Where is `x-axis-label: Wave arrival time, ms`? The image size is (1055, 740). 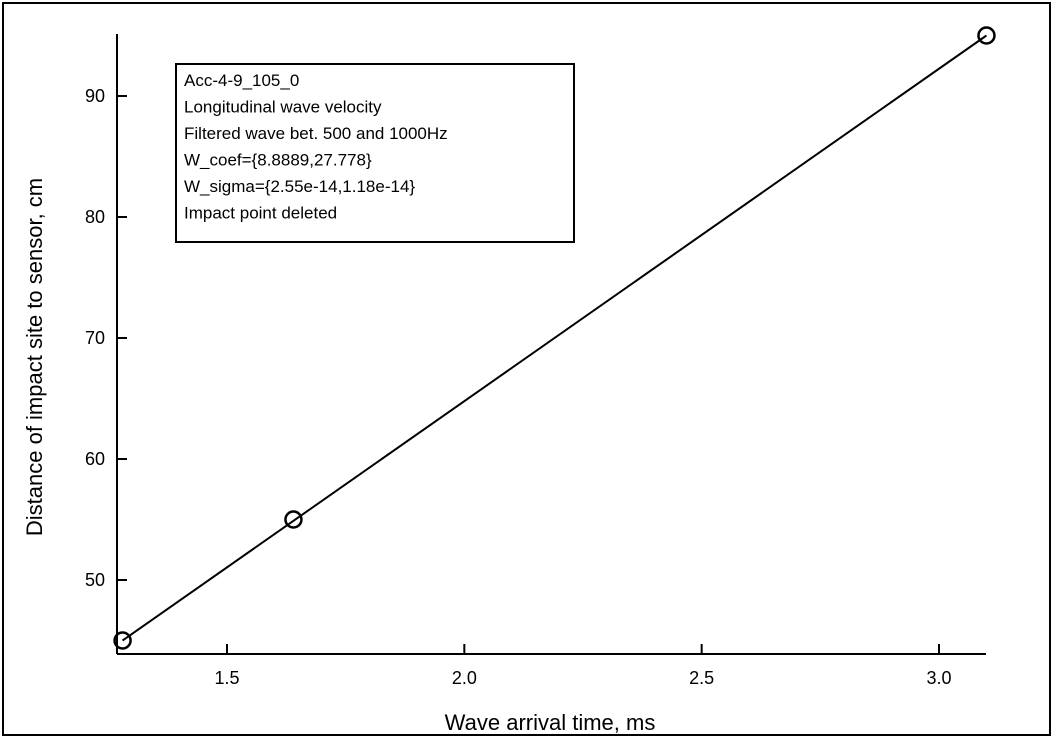 x-axis-label: Wave arrival time, ms is located at coordinates (550, 722).